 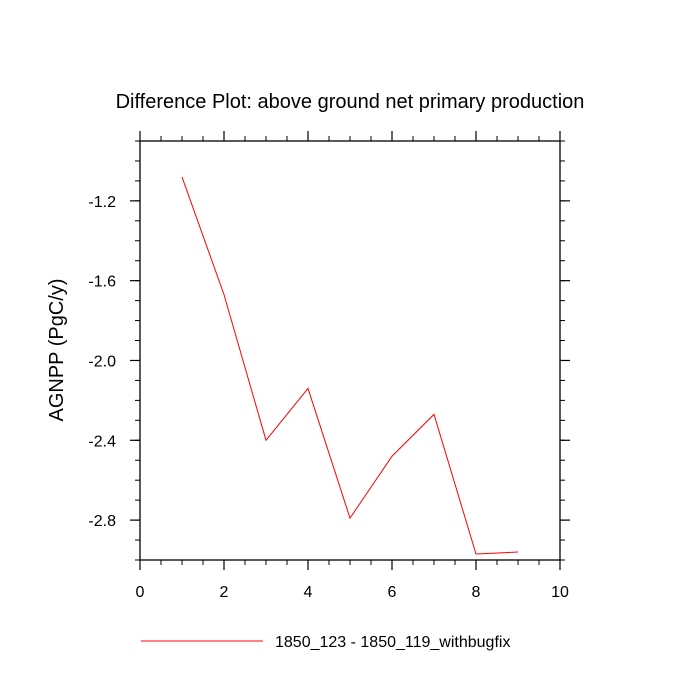 I want to click on legend: 1850_123 - 1850_119_withbugfix, so click(x=325, y=642).